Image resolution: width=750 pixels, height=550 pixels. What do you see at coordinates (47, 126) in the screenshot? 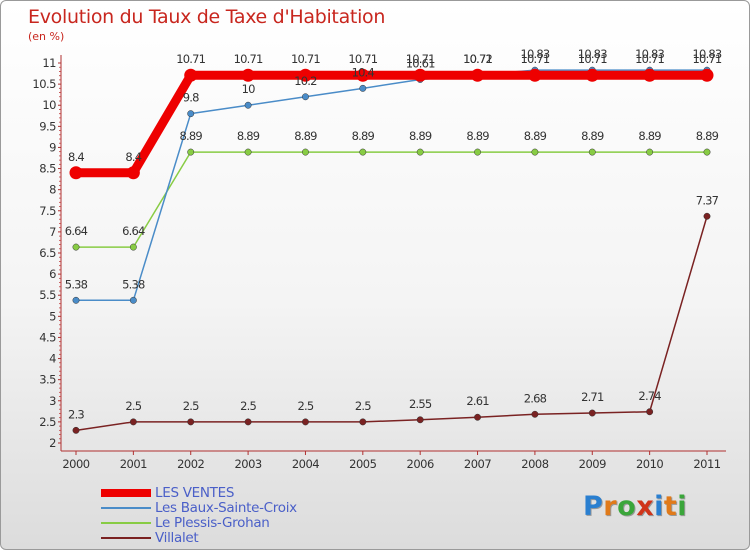
I see `y-tick-label: 9.5` at bounding box center [47, 126].